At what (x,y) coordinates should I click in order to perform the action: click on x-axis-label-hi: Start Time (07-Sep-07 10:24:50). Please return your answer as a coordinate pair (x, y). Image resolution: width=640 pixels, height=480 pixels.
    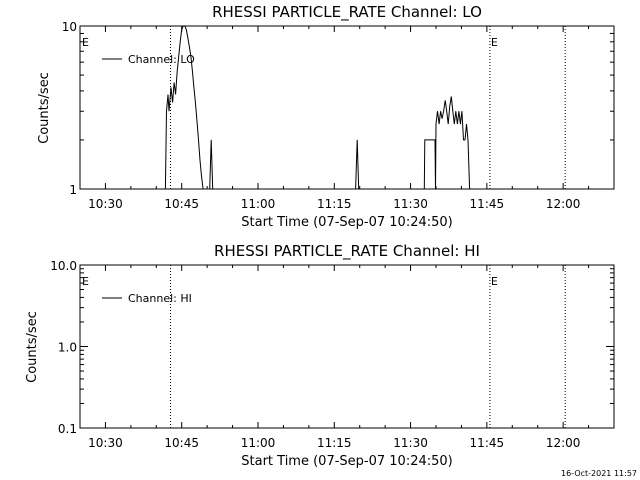
    Looking at the image, I should click on (346, 461).